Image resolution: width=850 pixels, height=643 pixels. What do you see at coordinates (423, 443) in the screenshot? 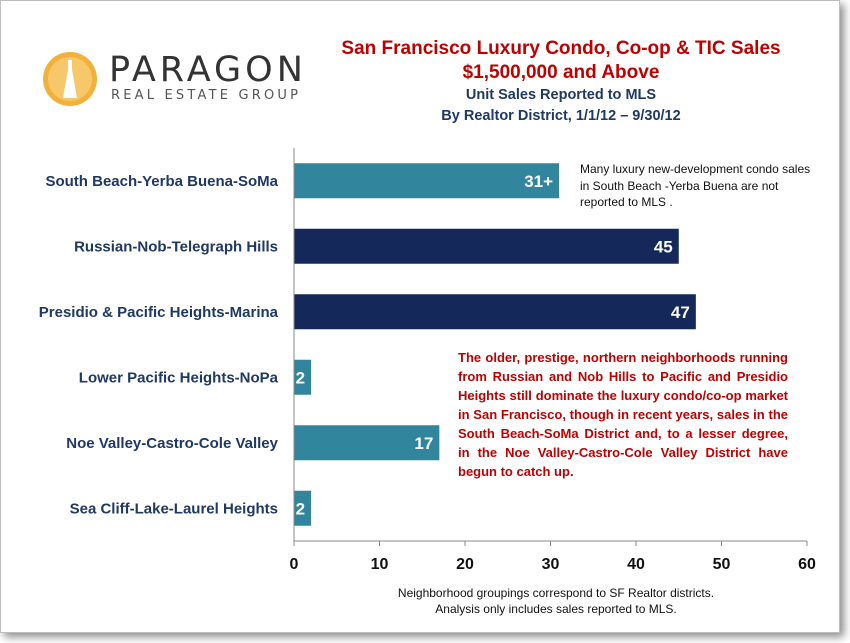
I see `data-label: 17` at bounding box center [423, 443].